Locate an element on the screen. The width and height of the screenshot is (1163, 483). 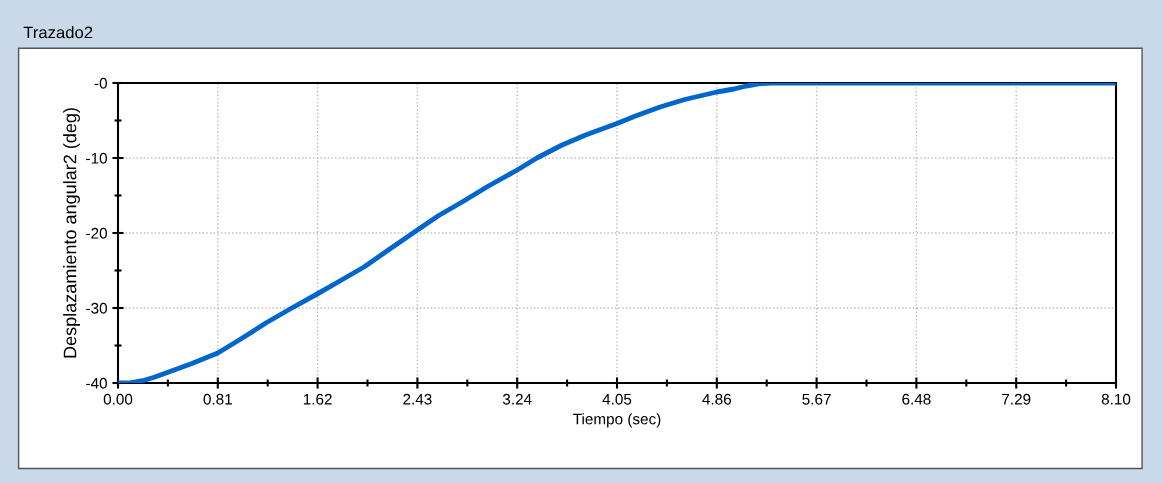
x-tick-label: 4.05 is located at coordinates (617, 399).